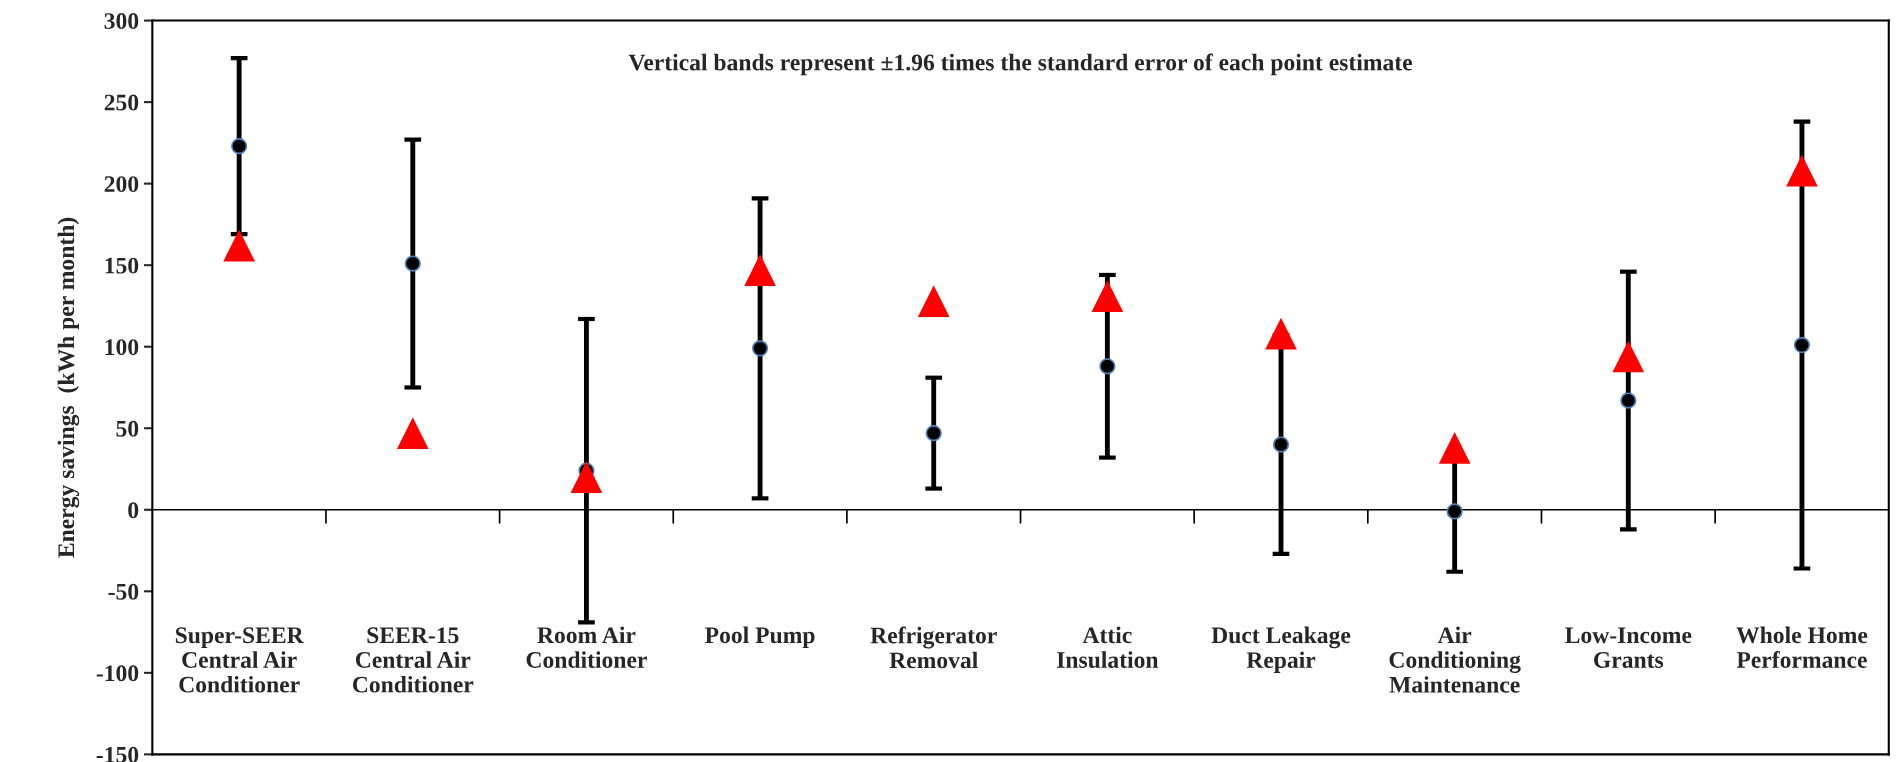 The image size is (1904, 762). Describe the element at coordinates (121, 102) in the screenshot. I see `y-tick-label: 250` at that location.